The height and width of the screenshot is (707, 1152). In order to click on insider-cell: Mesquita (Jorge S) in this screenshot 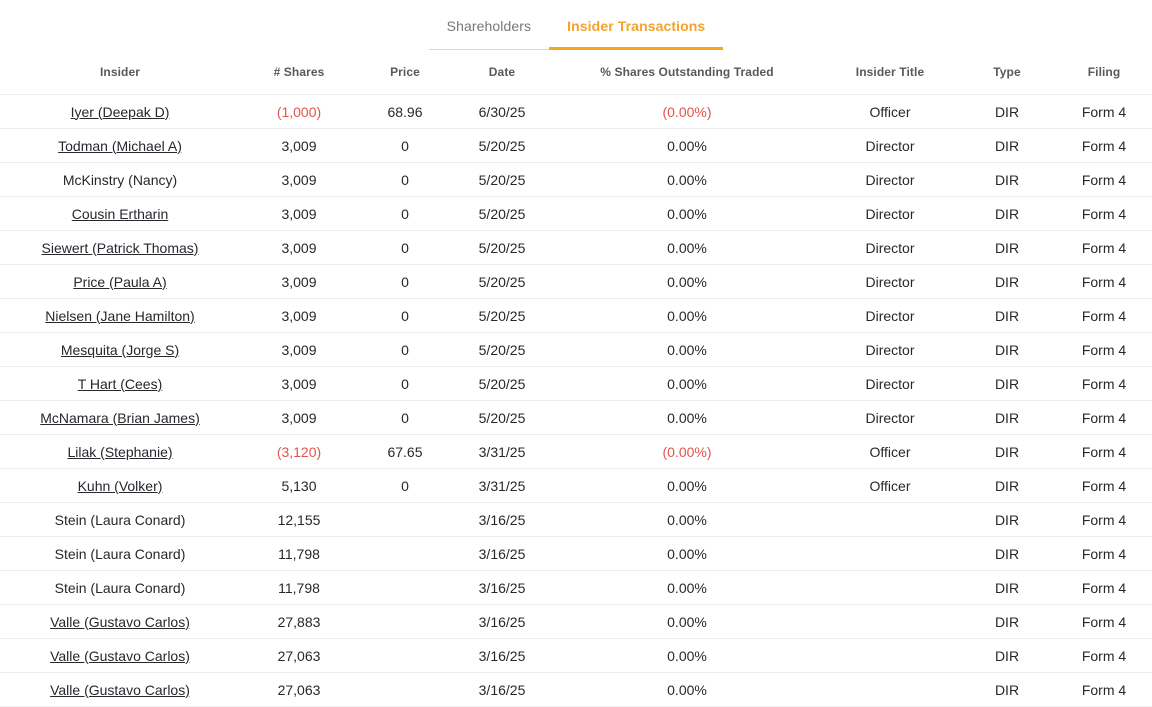, I will do `click(120, 349)`.